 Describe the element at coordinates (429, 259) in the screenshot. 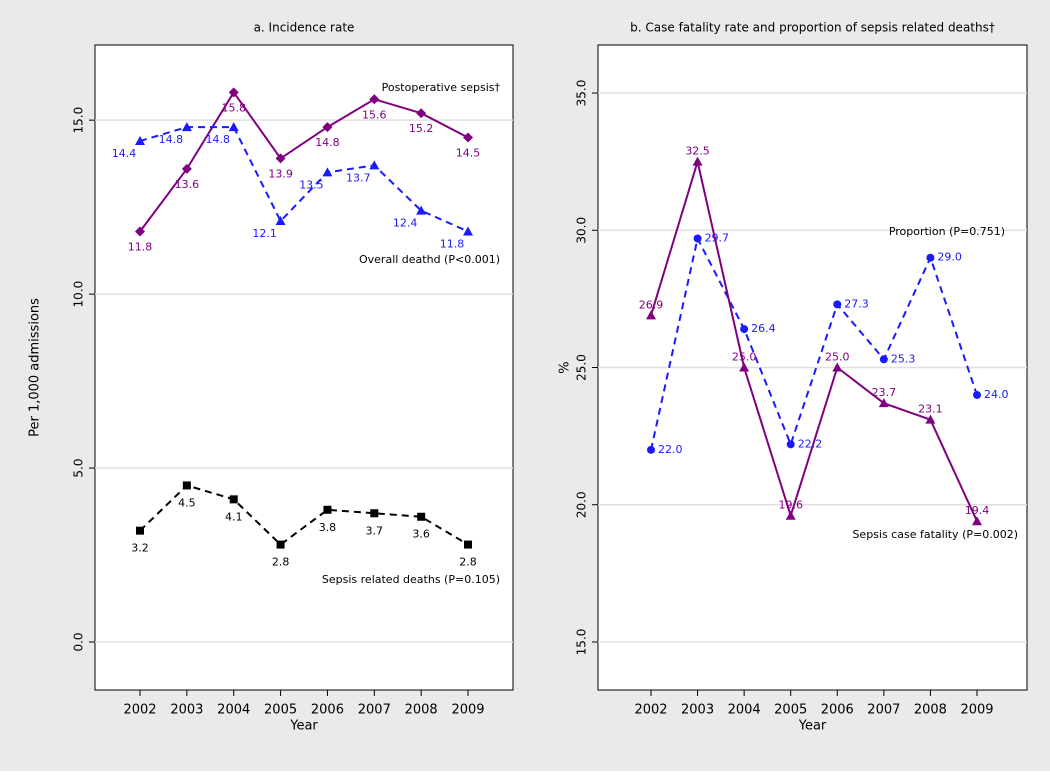

I see `series-name: Overall deathd (P<0.001)` at that location.